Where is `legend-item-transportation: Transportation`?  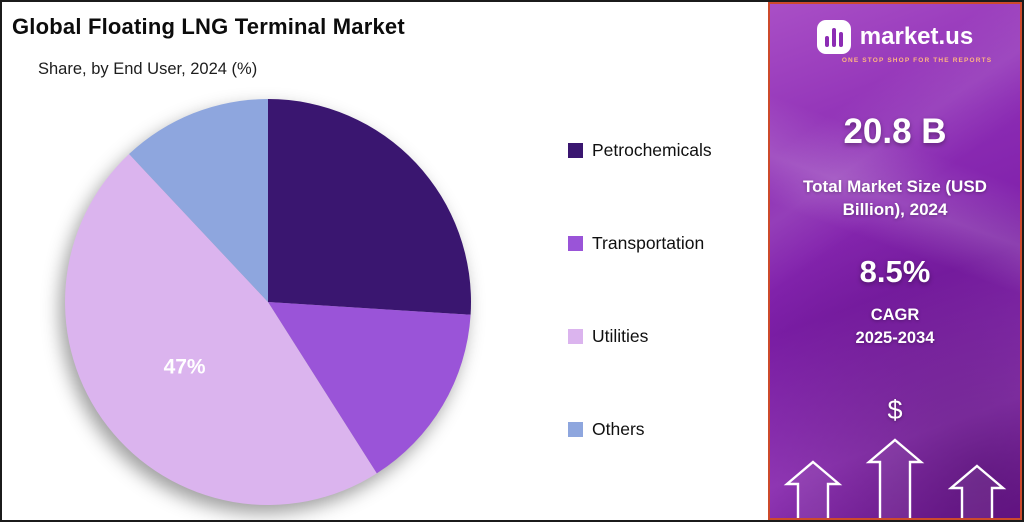
legend-item-transportation: Transportation is located at coordinates (640, 243).